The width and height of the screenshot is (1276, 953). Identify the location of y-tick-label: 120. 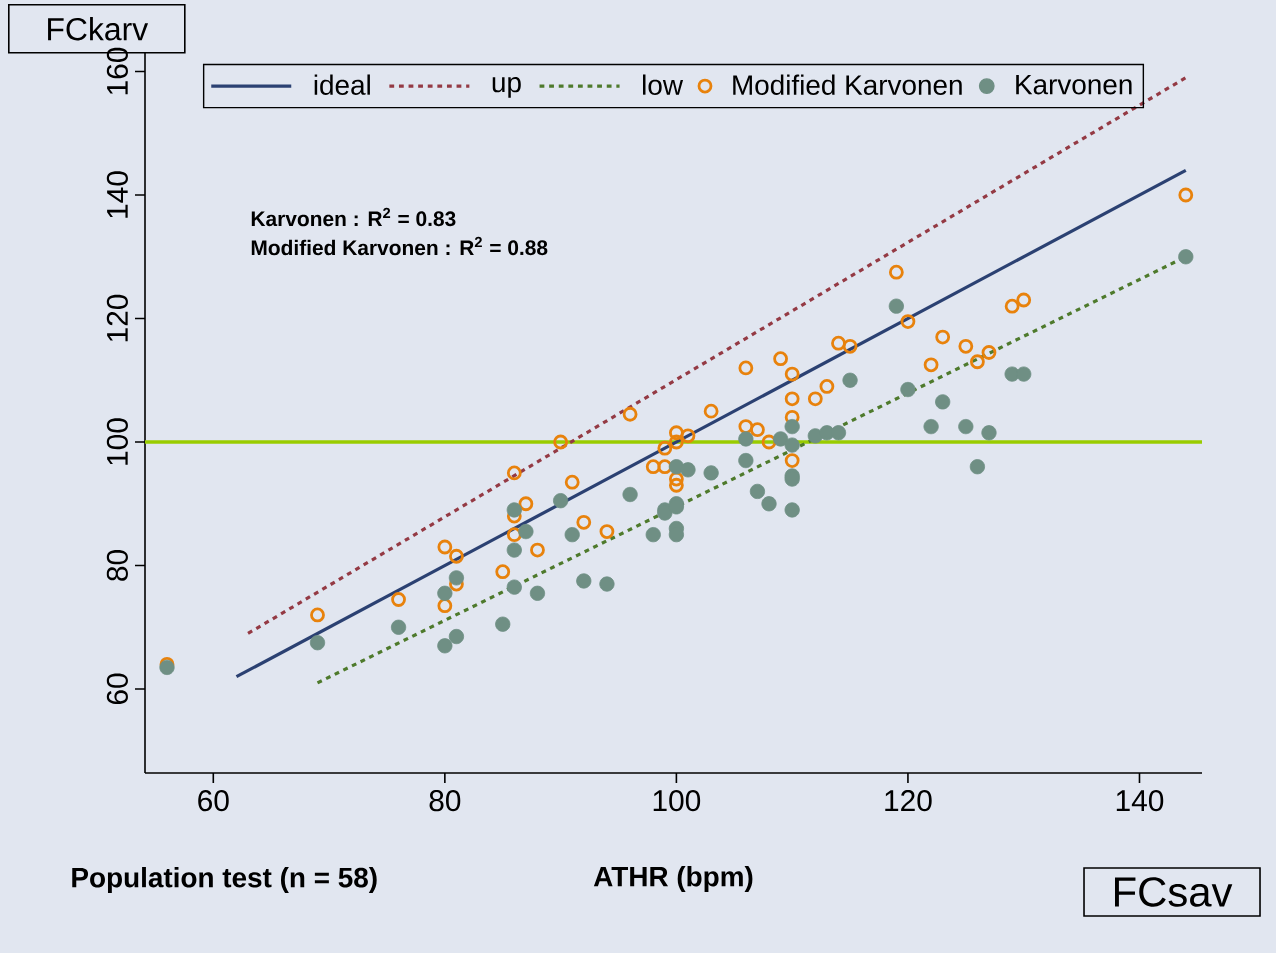
(117, 318).